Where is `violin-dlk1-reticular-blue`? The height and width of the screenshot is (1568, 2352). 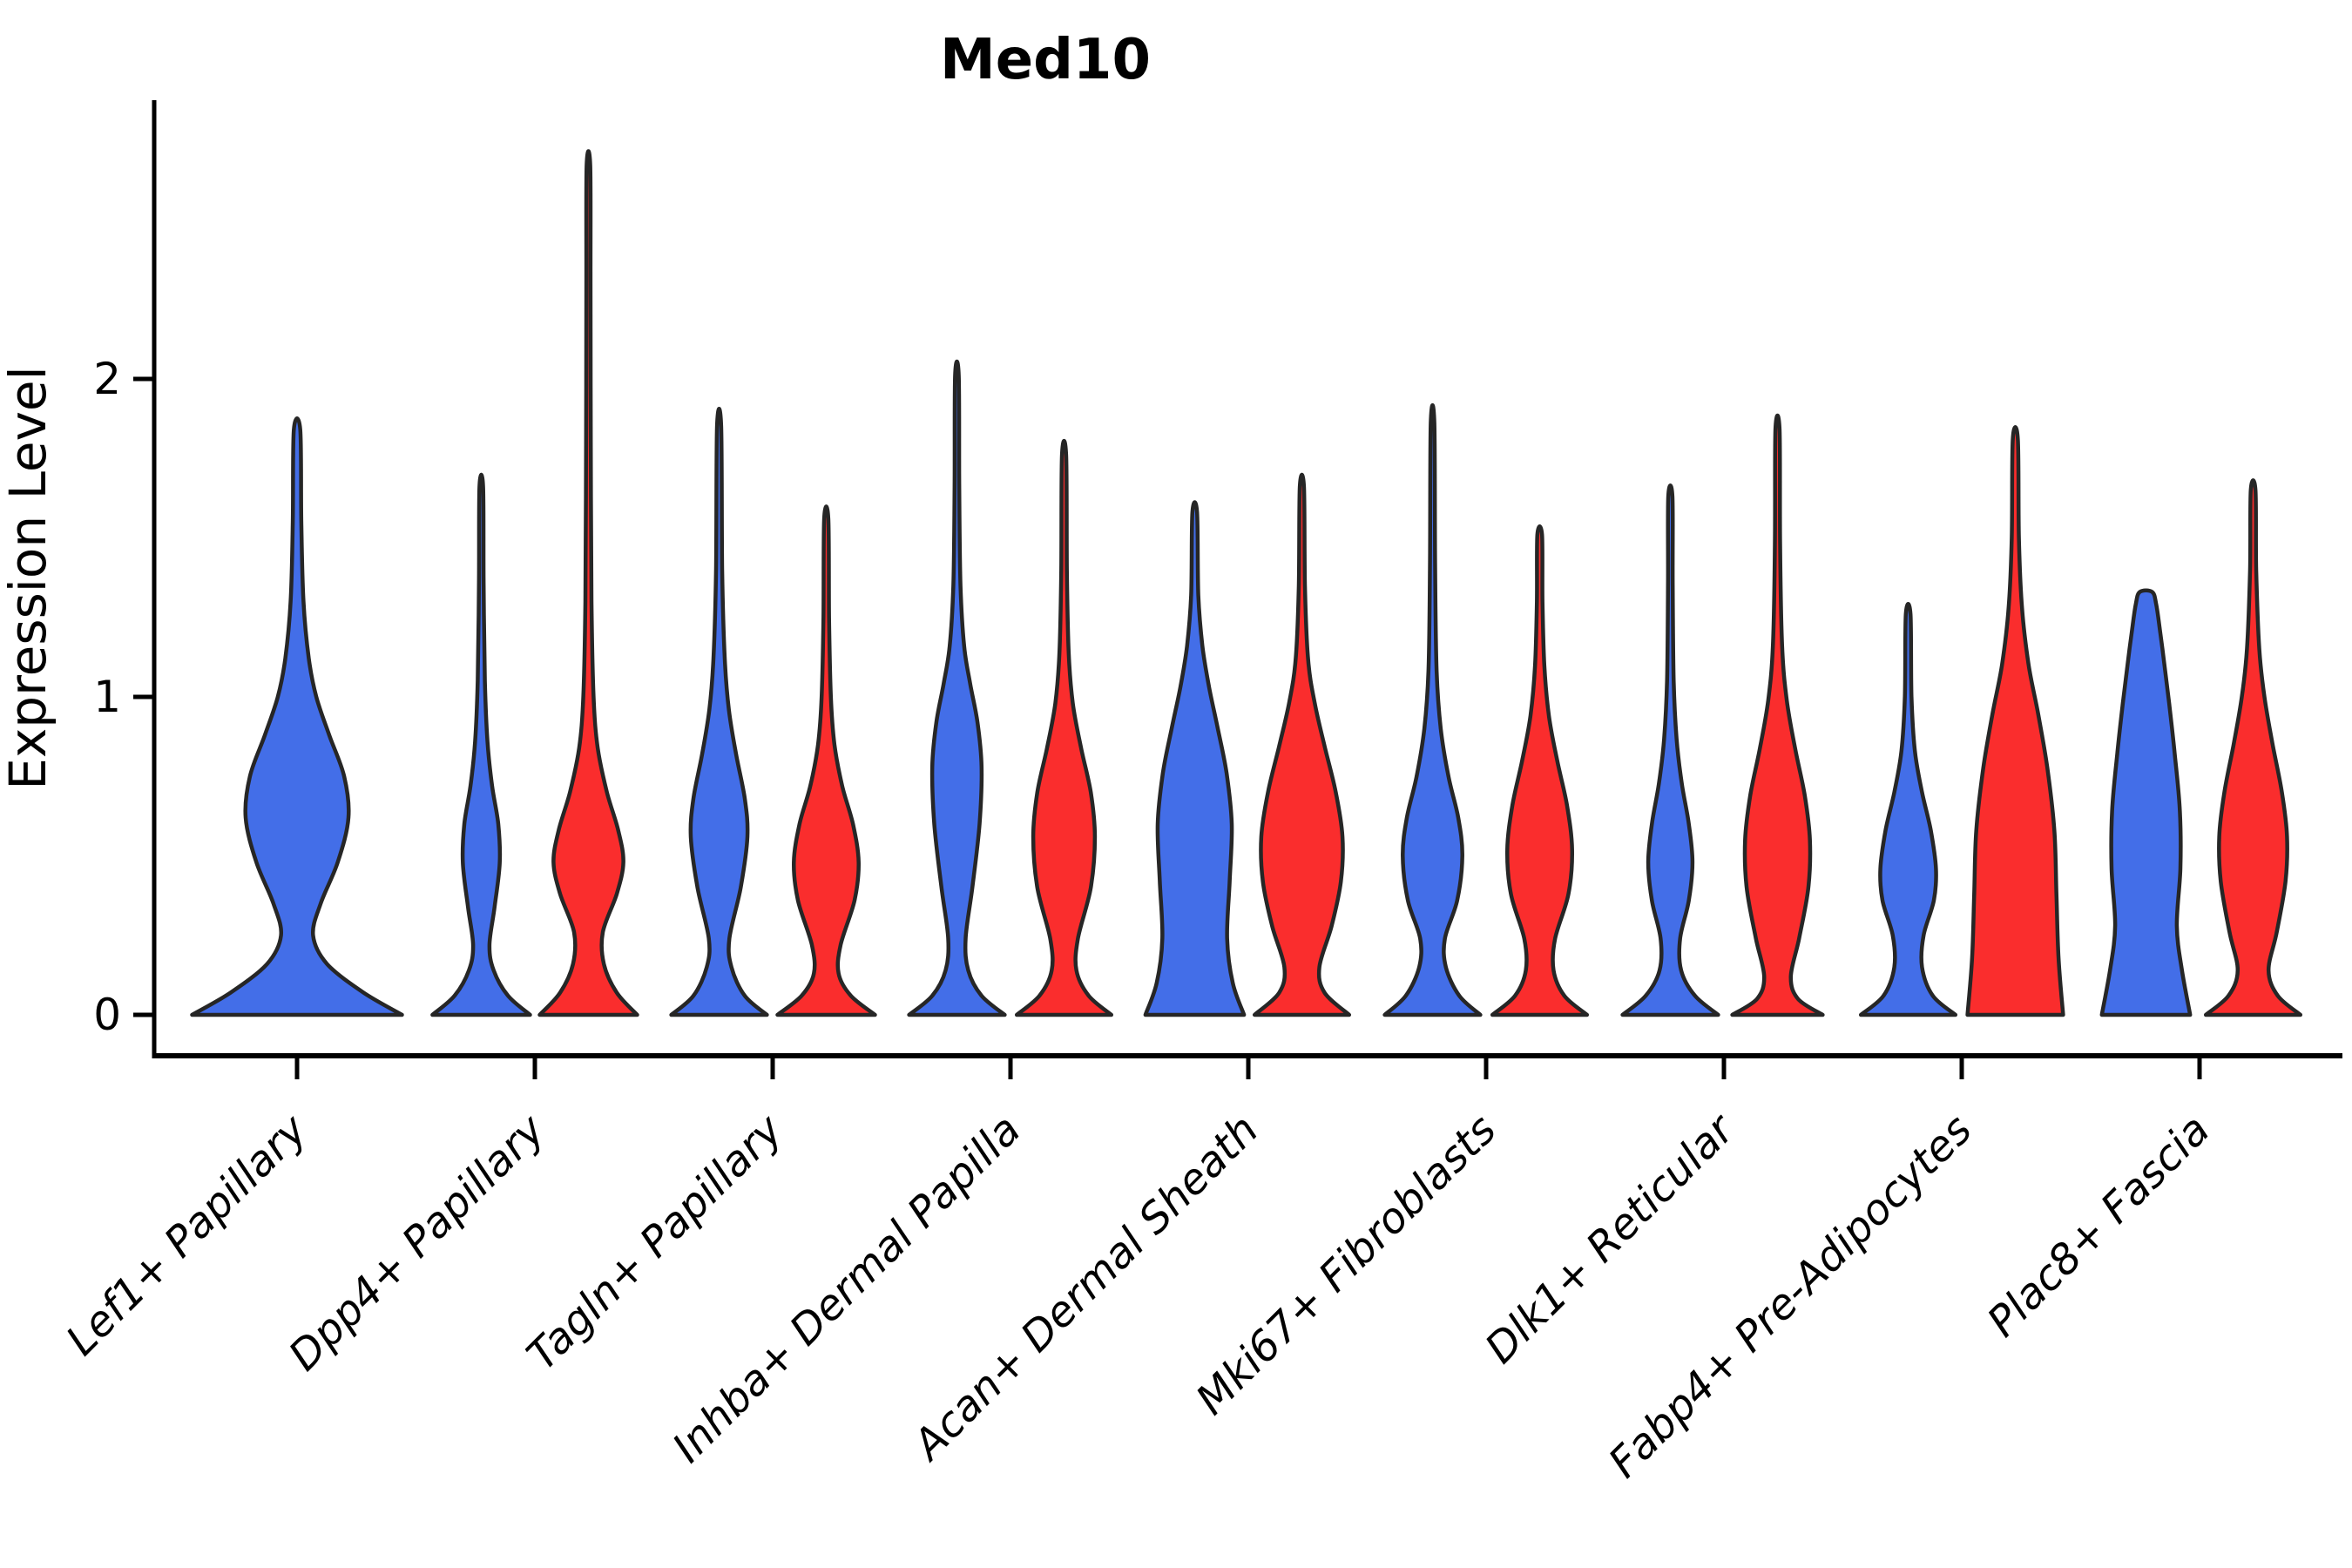
violin-dlk1-reticular-blue is located at coordinates (1670, 750).